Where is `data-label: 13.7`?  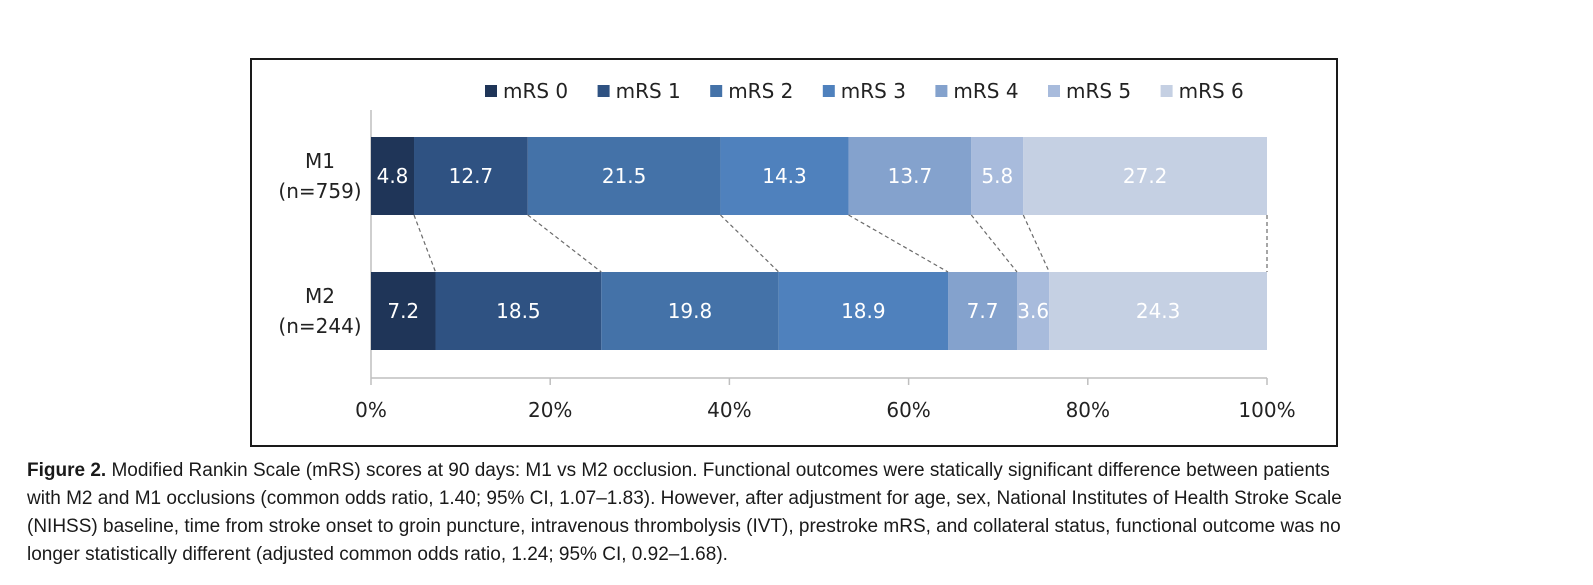
data-label: 13.7 is located at coordinates (910, 176).